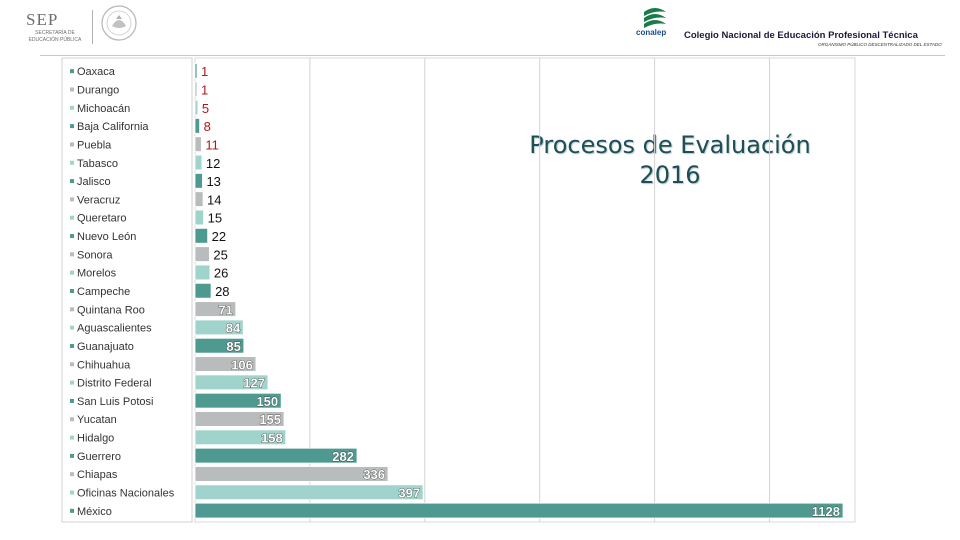  I want to click on data-label: 5, so click(205, 108).